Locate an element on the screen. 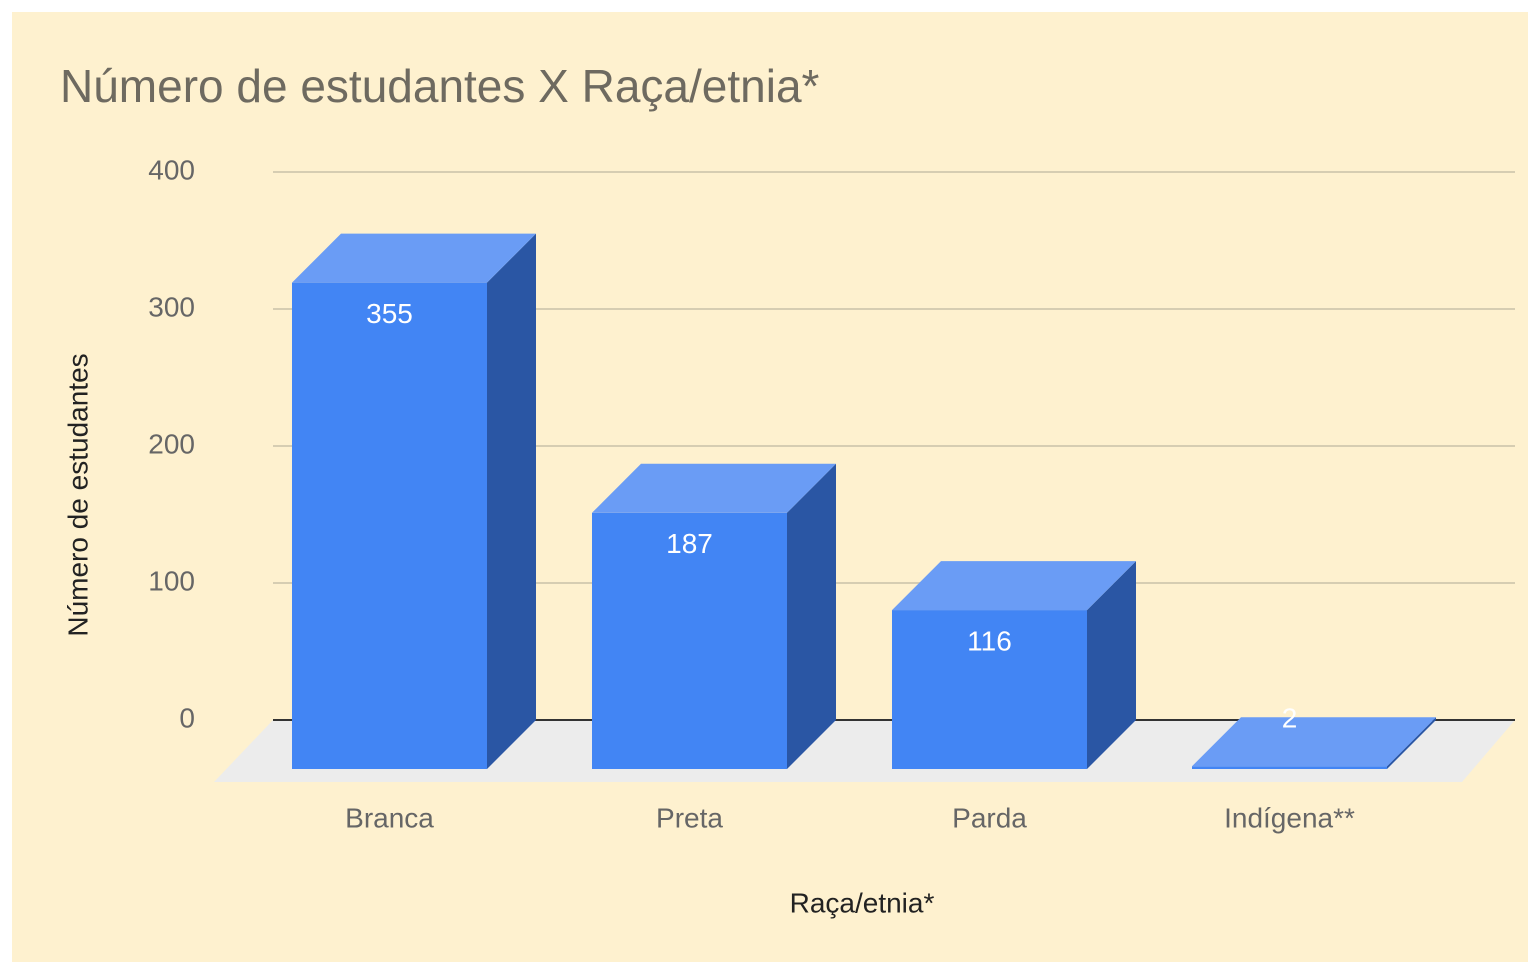 The height and width of the screenshot is (963, 1540). value-label: 355 is located at coordinates (389, 313).